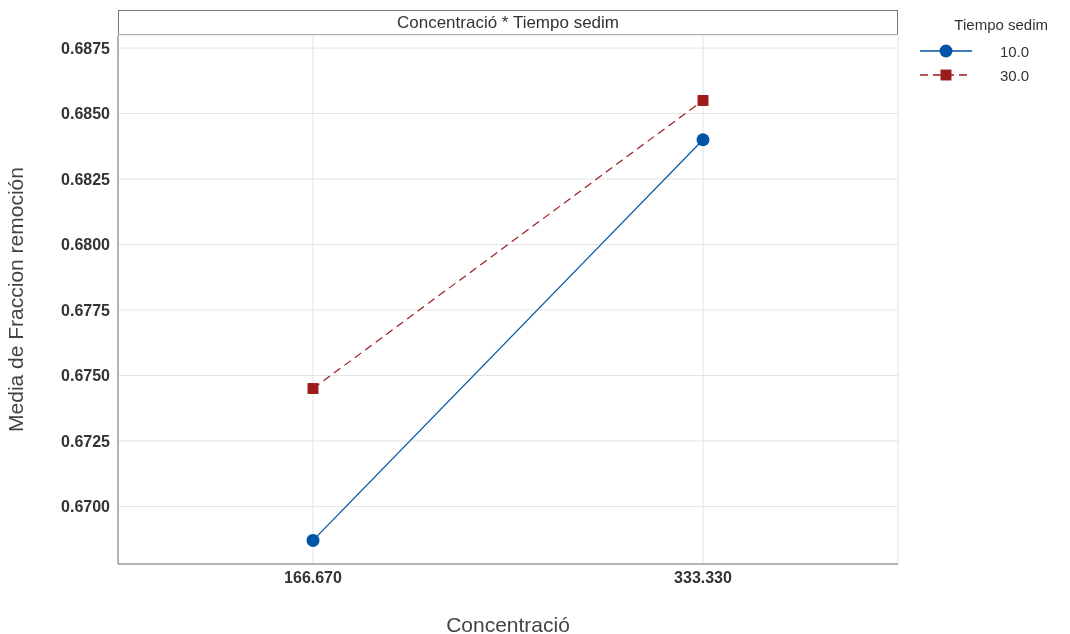 This screenshot has height=634, width=1070. What do you see at coordinates (313, 578) in the screenshot?
I see `x-tick-label: 166.670` at bounding box center [313, 578].